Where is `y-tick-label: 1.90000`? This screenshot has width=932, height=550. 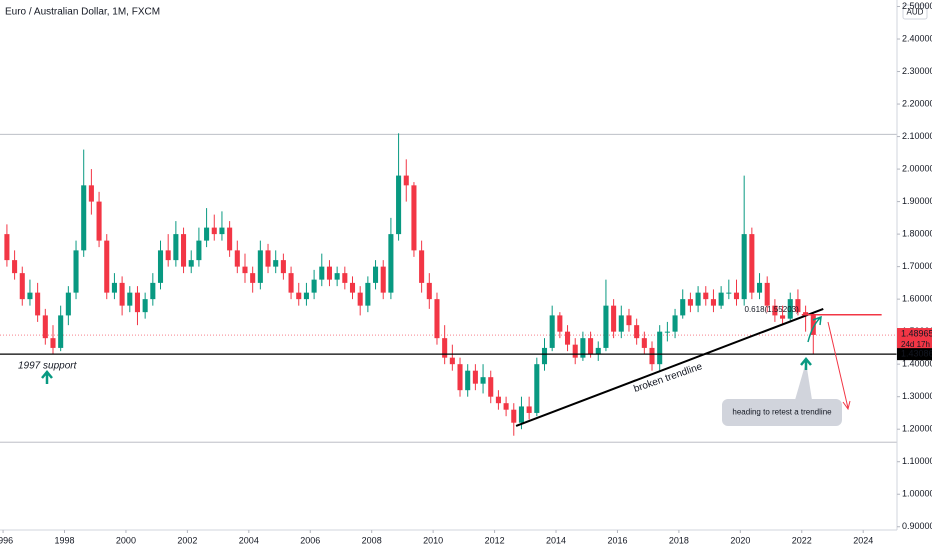
y-tick-label: 1.90000 is located at coordinates (917, 201).